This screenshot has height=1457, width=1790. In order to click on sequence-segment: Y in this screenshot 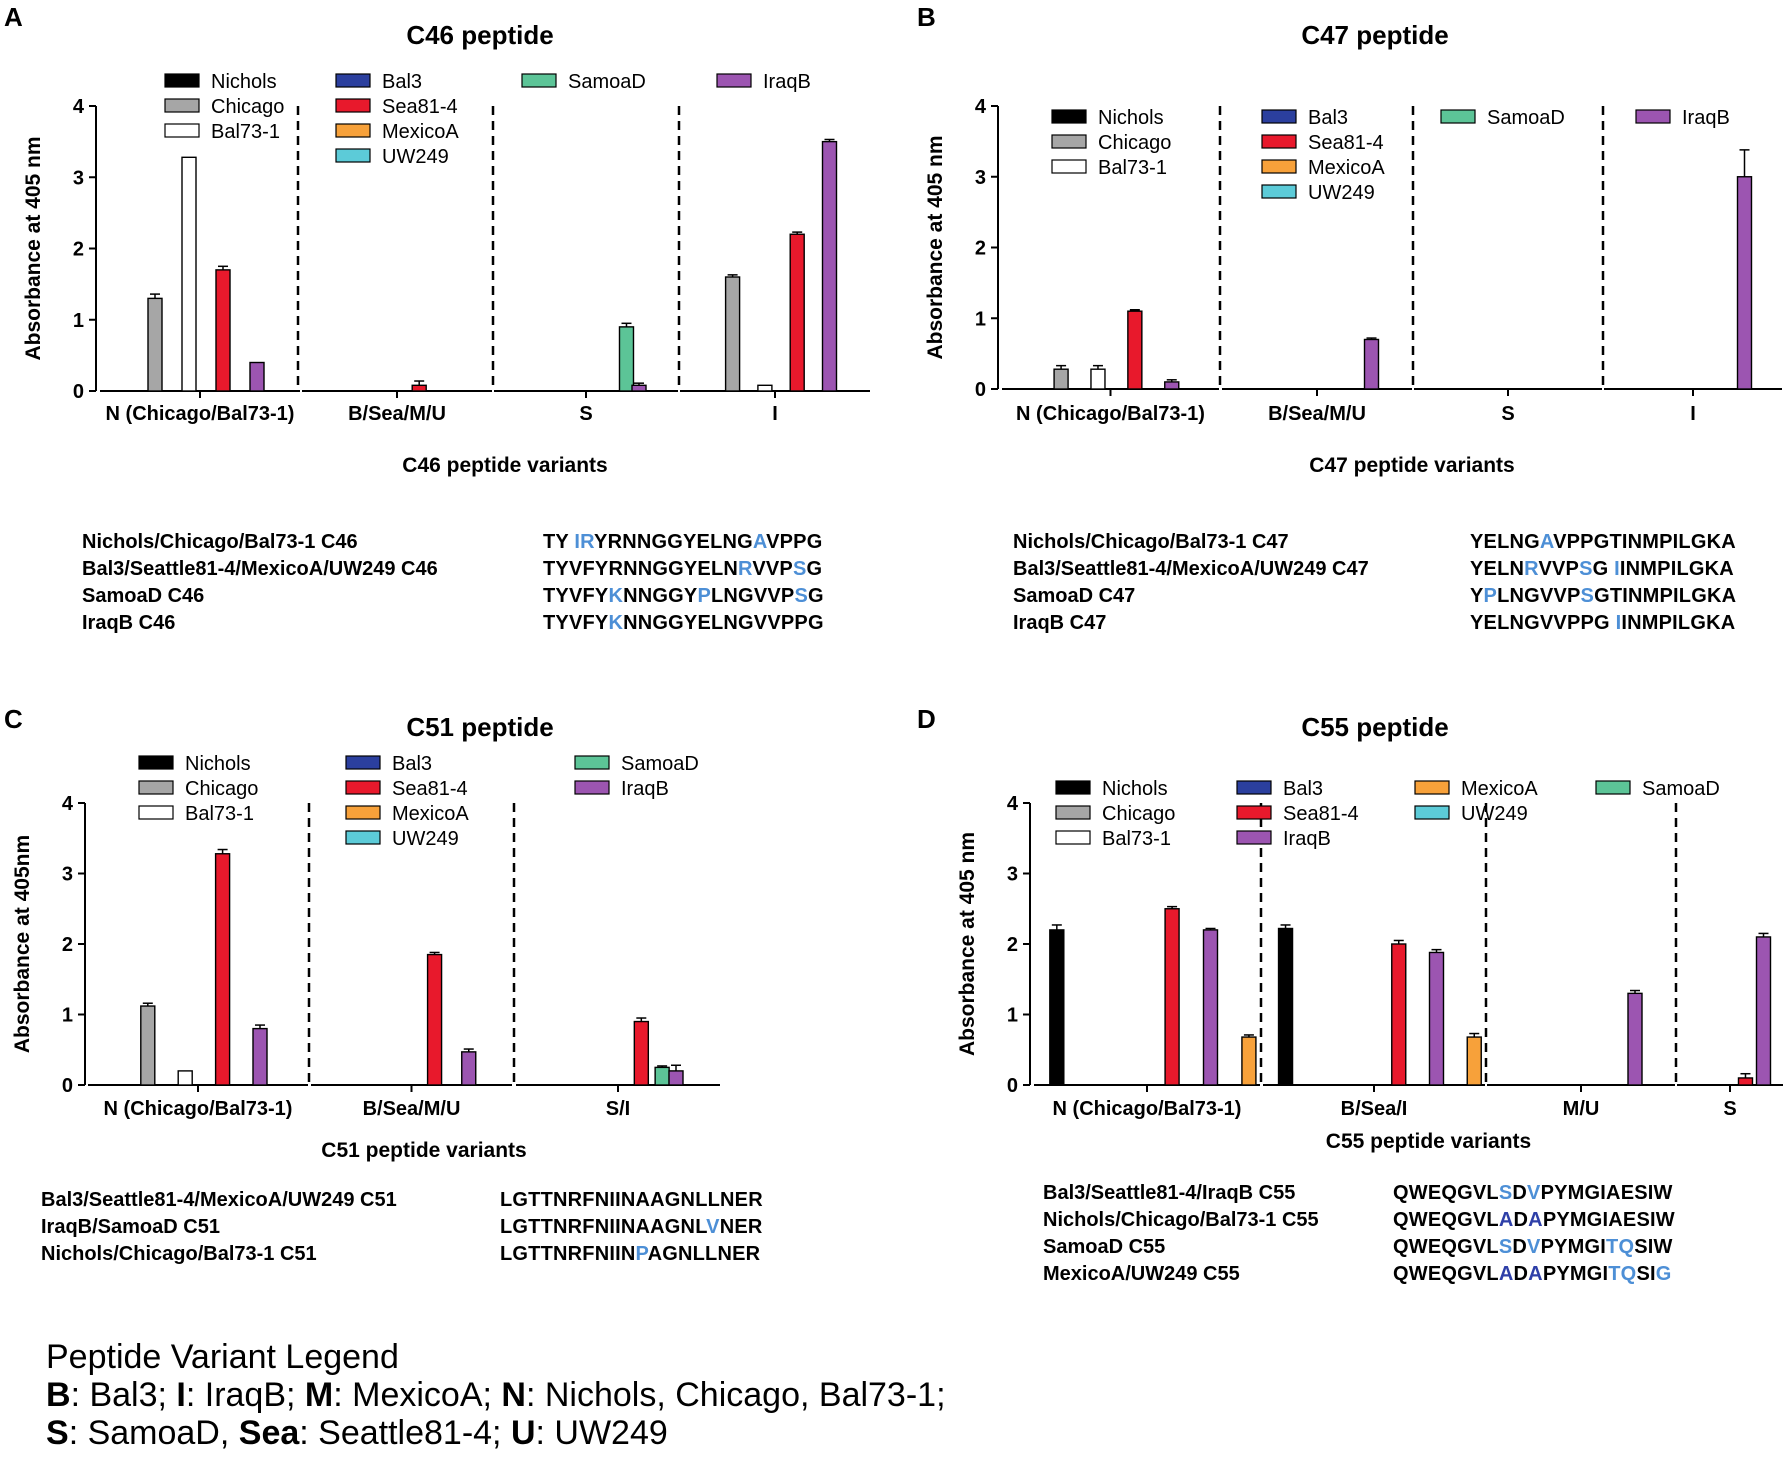, I will do `click(1477, 596)`.